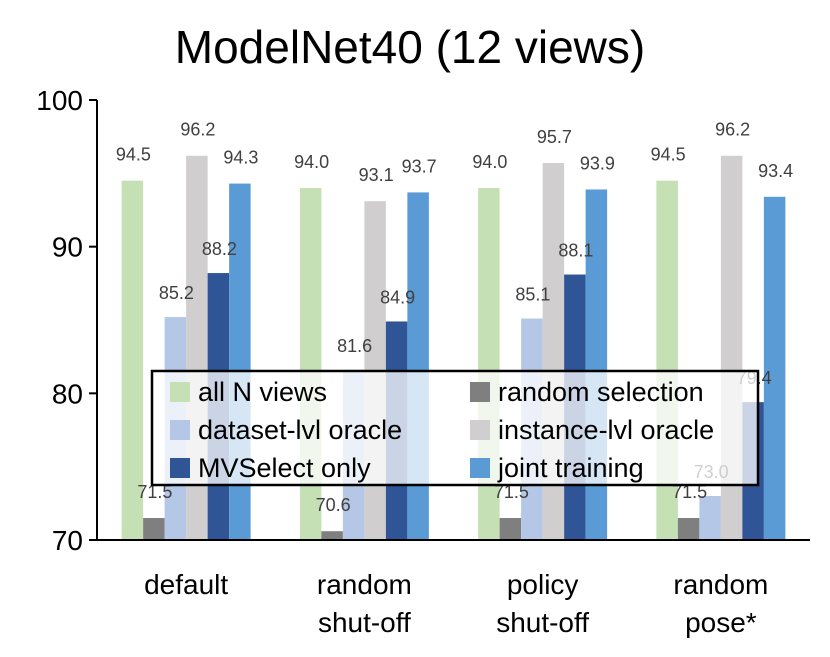  I want to click on data-label: 70.6, so click(333, 505).